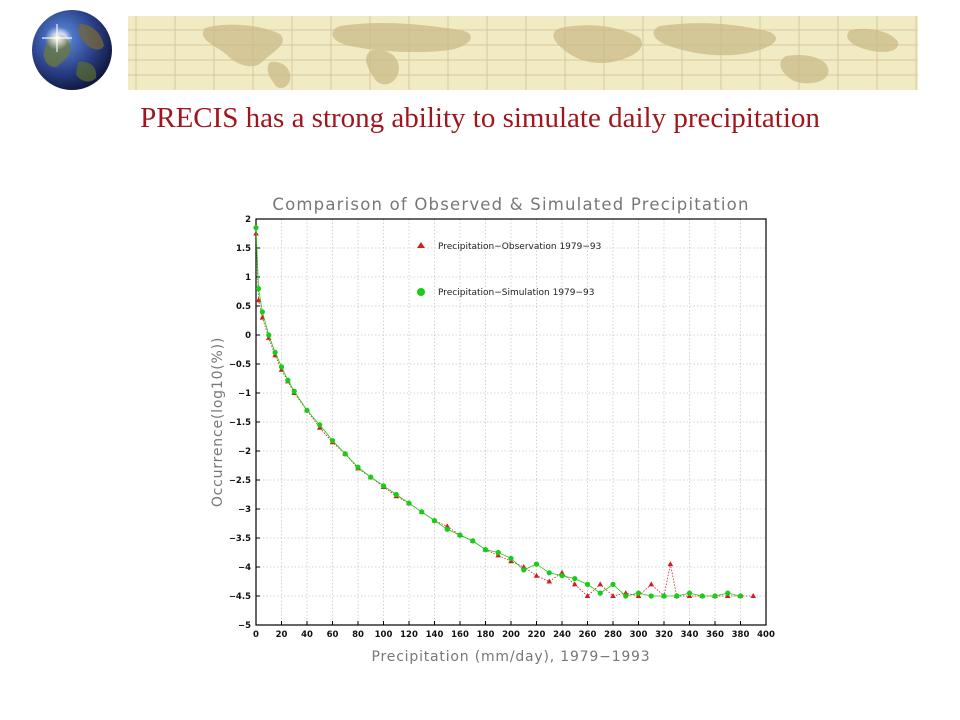 This screenshot has height=720, width=960. I want to click on y-tick-label: −5, so click(244, 626).